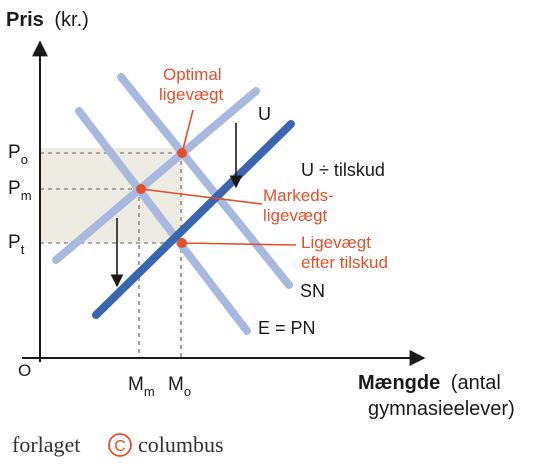 This screenshot has width=550, height=467. Describe the element at coordinates (429, 383) in the screenshot. I see `x-axis-title: Mængde (antal` at that location.